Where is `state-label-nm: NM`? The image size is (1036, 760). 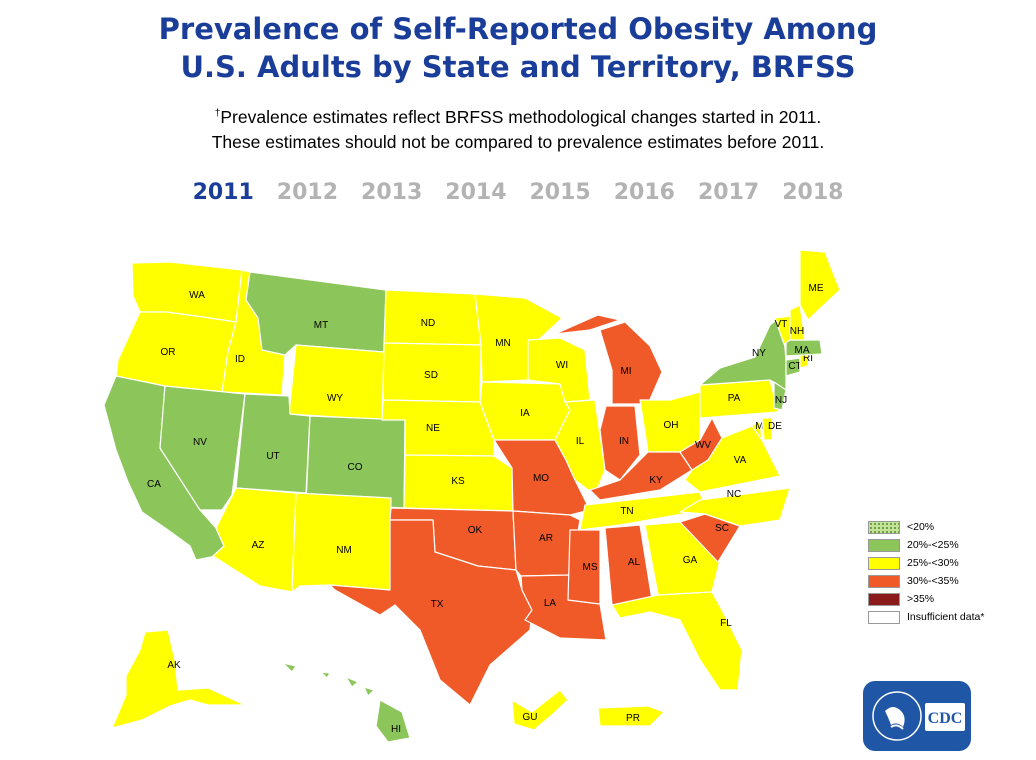 state-label-nm: NM is located at coordinates (344, 550).